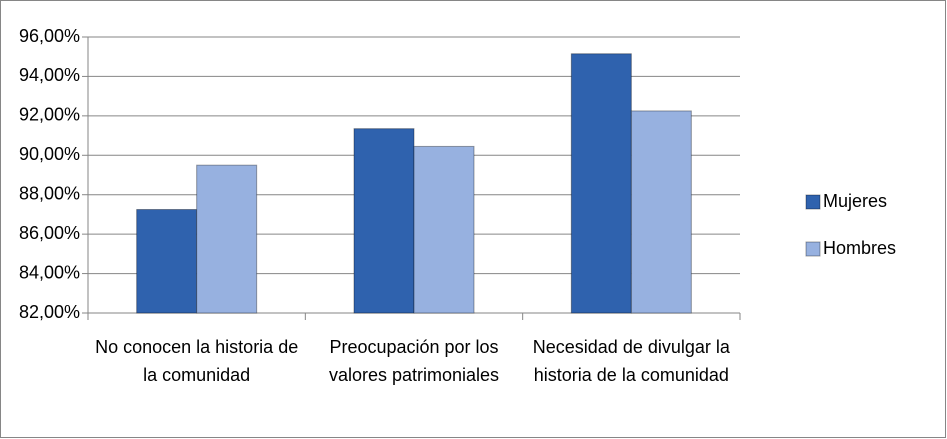 Image resolution: width=947 pixels, height=439 pixels. What do you see at coordinates (49, 154) in the screenshot?
I see `y-tick-label: 90,00%` at bounding box center [49, 154].